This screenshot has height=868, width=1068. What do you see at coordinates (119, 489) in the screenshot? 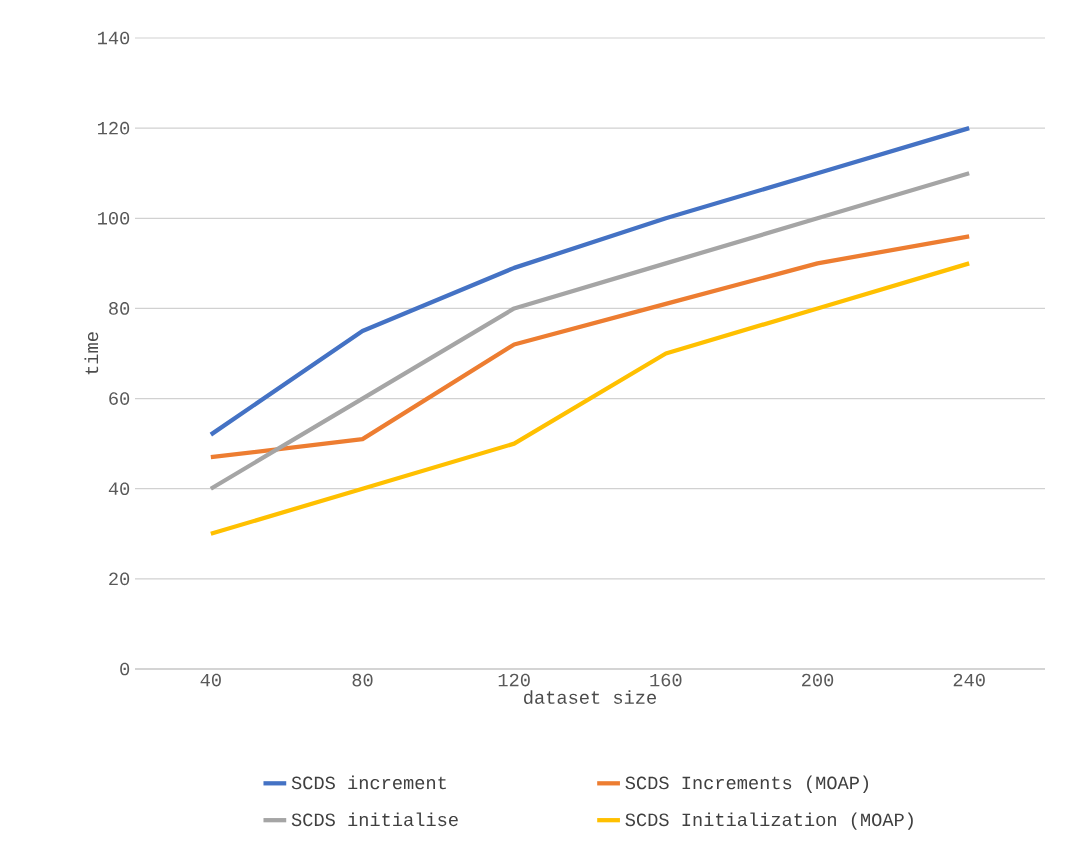
I see `y-tick-label: 40` at bounding box center [119, 489].